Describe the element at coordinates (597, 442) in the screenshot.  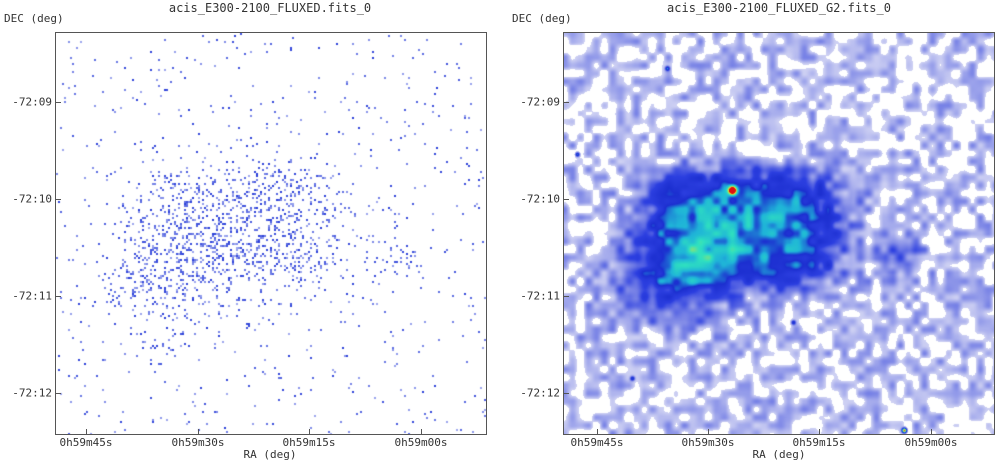
I see `right-xtick-1: 0h59m45s` at that location.